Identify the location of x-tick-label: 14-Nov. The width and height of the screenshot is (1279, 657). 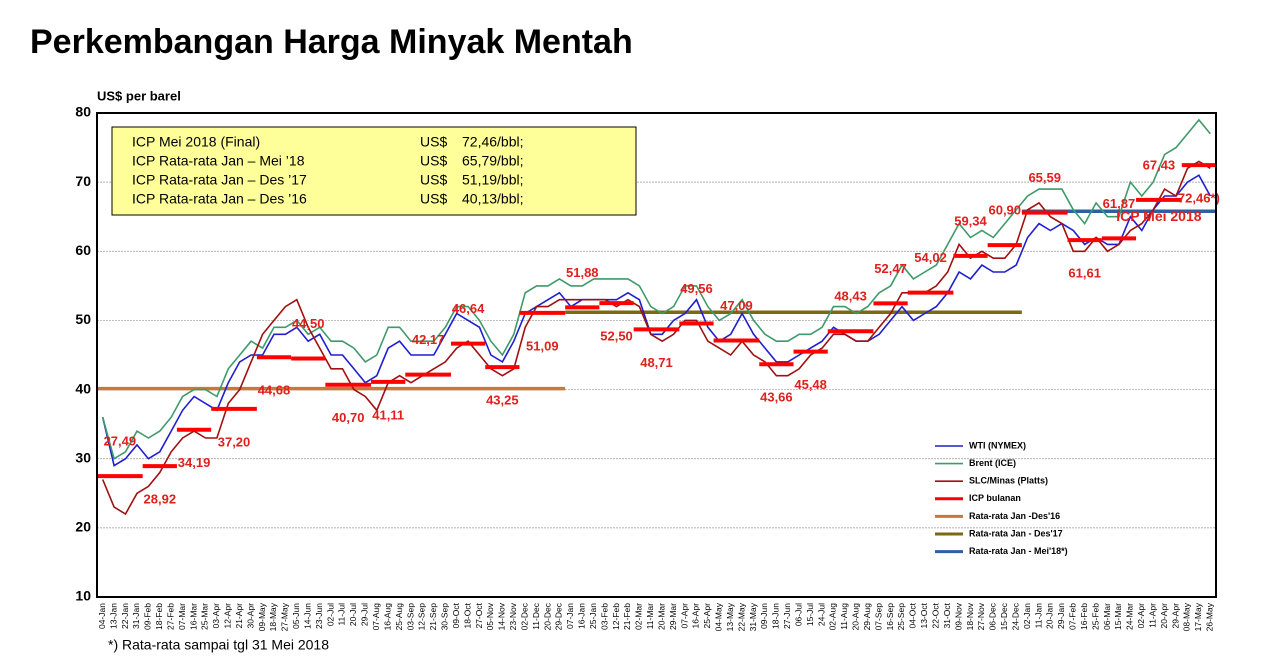
(502, 616).